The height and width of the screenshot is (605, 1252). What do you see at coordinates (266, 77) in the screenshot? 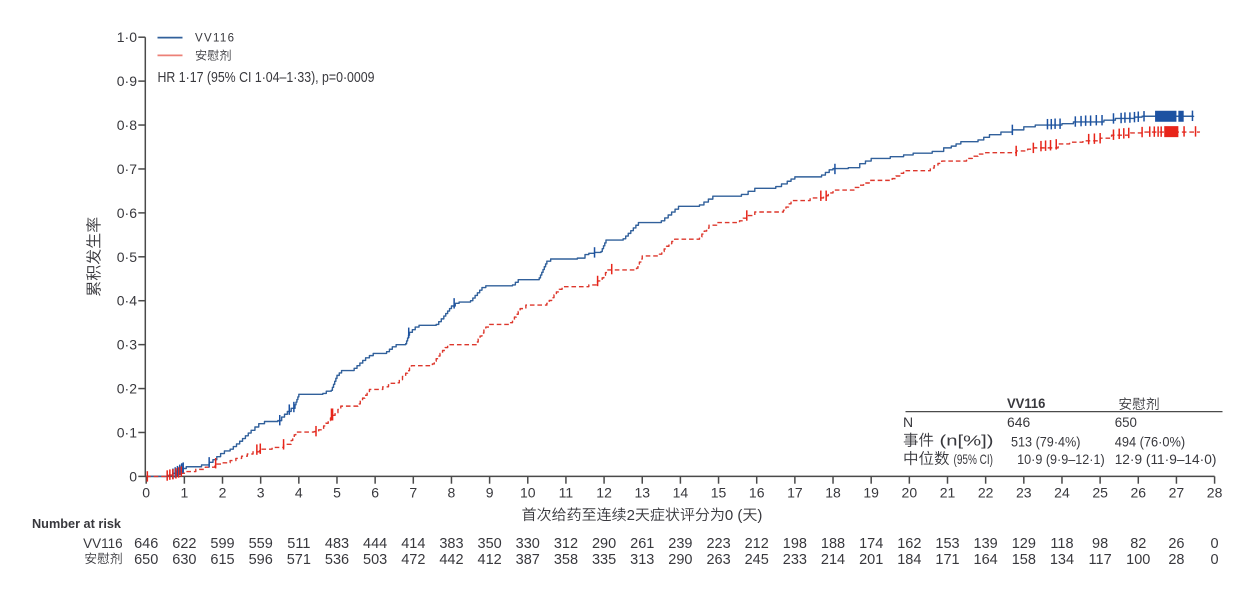
I see `svg-text:HR 1·17 (95% CI 1·04–1·33), p=: HR 1·17 (95% CI 1·04–1·33), p=0·0009` at bounding box center [266, 77].